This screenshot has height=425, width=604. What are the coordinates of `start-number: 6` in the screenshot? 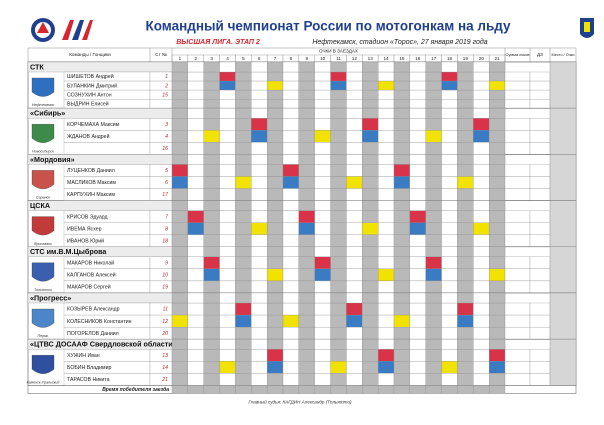 It's located at (166, 183).